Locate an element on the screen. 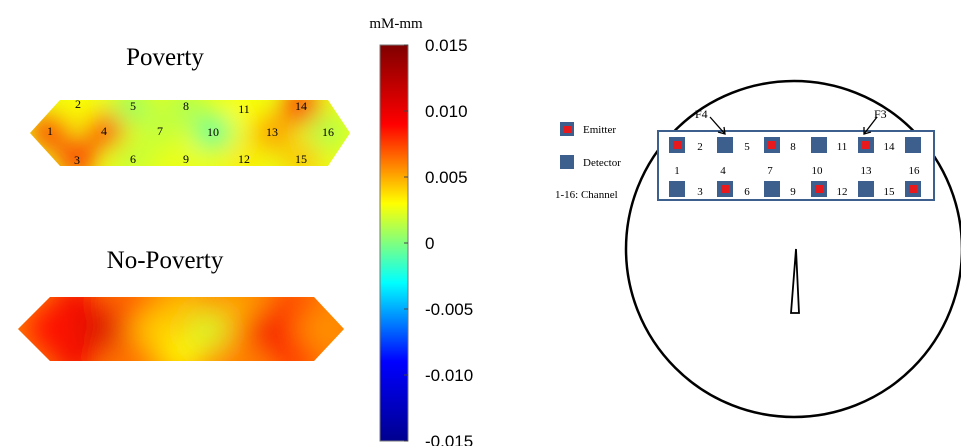 Image resolution: width=961 pixels, height=446 pixels. montage-channel-label: 6 is located at coordinates (747, 192).